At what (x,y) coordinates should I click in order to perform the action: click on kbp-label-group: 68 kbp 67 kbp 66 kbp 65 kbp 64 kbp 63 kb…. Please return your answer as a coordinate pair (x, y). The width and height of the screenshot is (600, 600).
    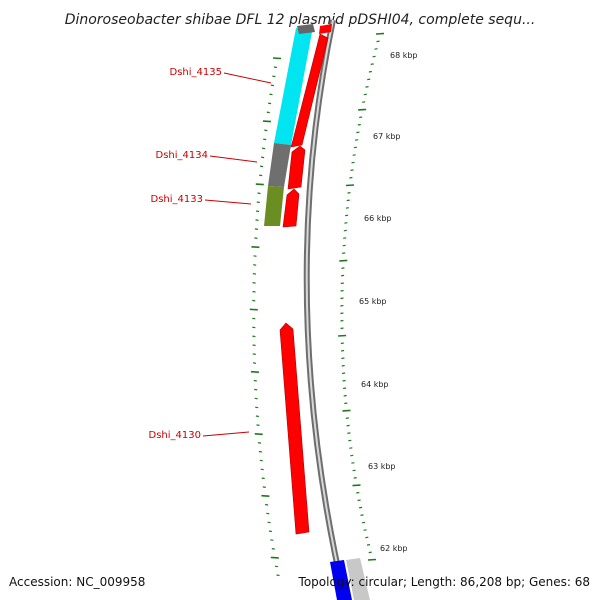
    Looking at the image, I should click on (388, 302).